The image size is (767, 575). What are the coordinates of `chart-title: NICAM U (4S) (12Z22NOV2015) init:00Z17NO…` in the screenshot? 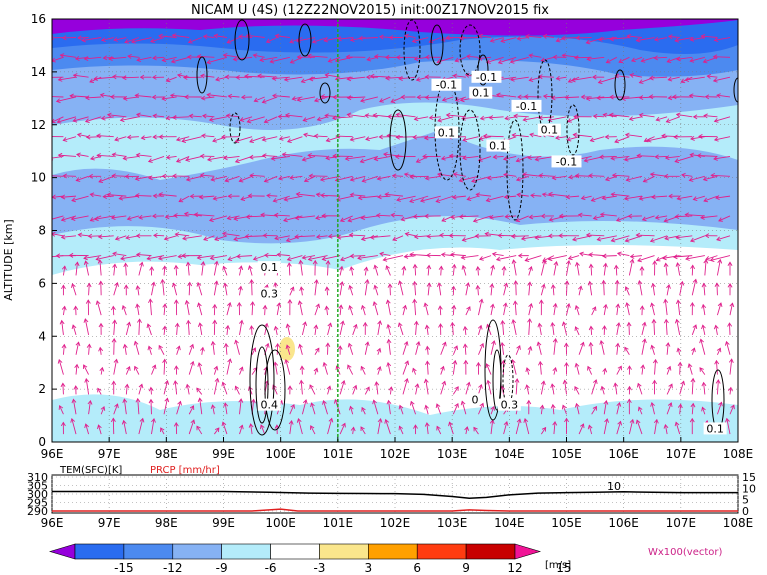 It's located at (370, 10).